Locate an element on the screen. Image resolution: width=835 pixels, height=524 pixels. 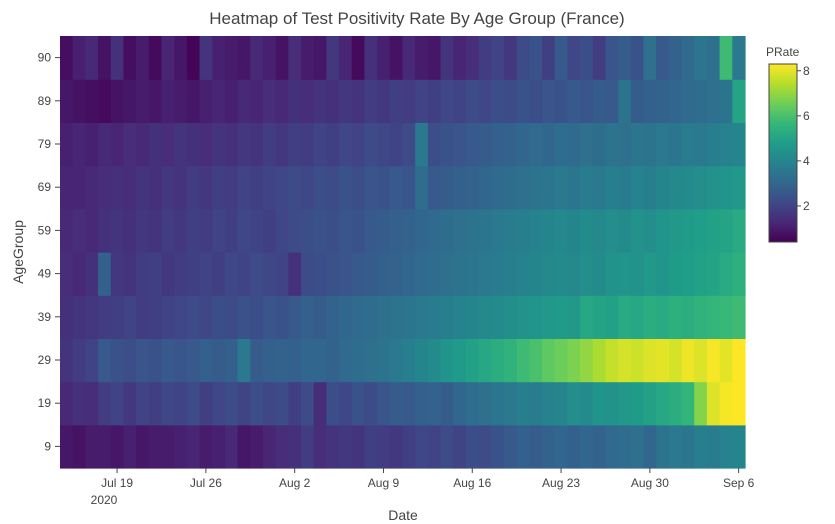
colorbar-tick-label: 8 is located at coordinates (806, 71).